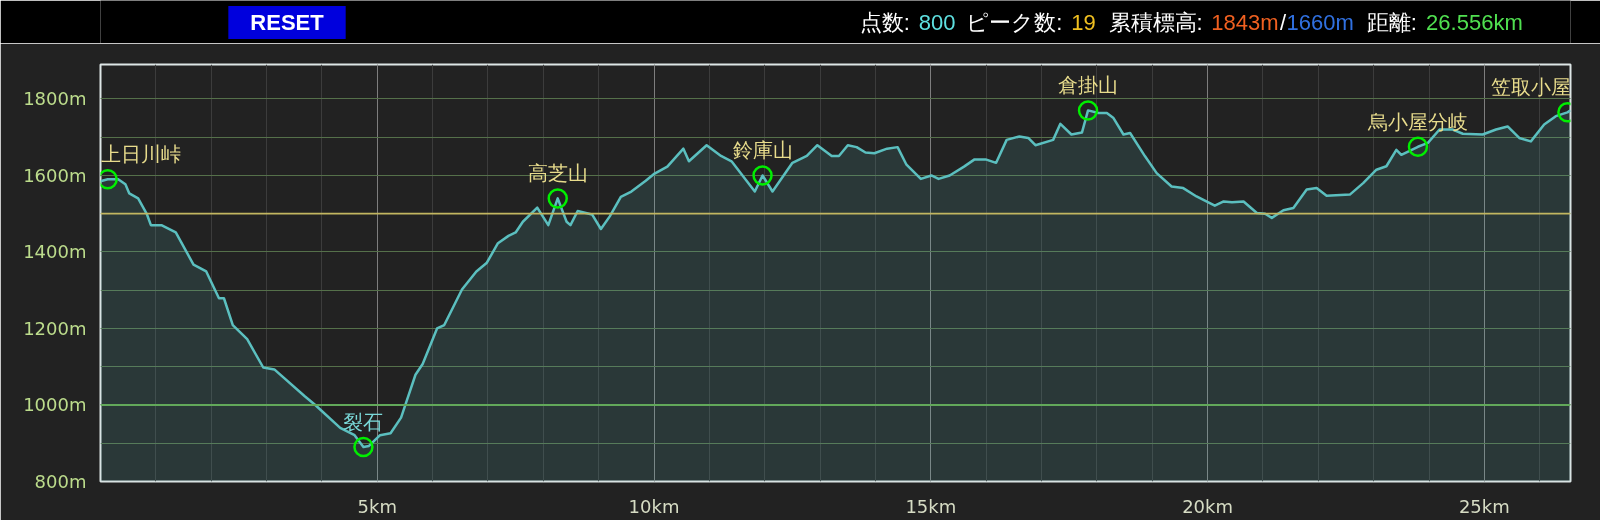 The width and height of the screenshot is (1600, 520). Describe the element at coordinates (363, 422) in the screenshot. I see `annotation: 裂石` at that location.